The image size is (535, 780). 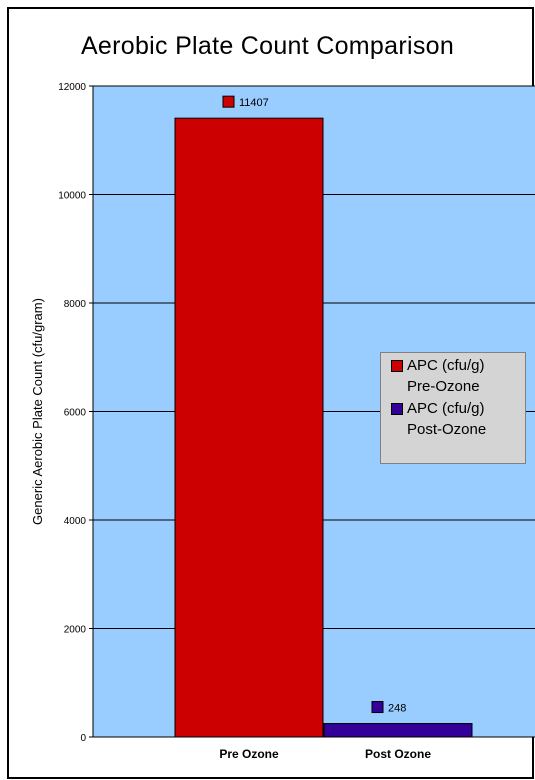 What do you see at coordinates (249, 754) in the screenshot?
I see `x-category-label: Pre Ozone` at bounding box center [249, 754].